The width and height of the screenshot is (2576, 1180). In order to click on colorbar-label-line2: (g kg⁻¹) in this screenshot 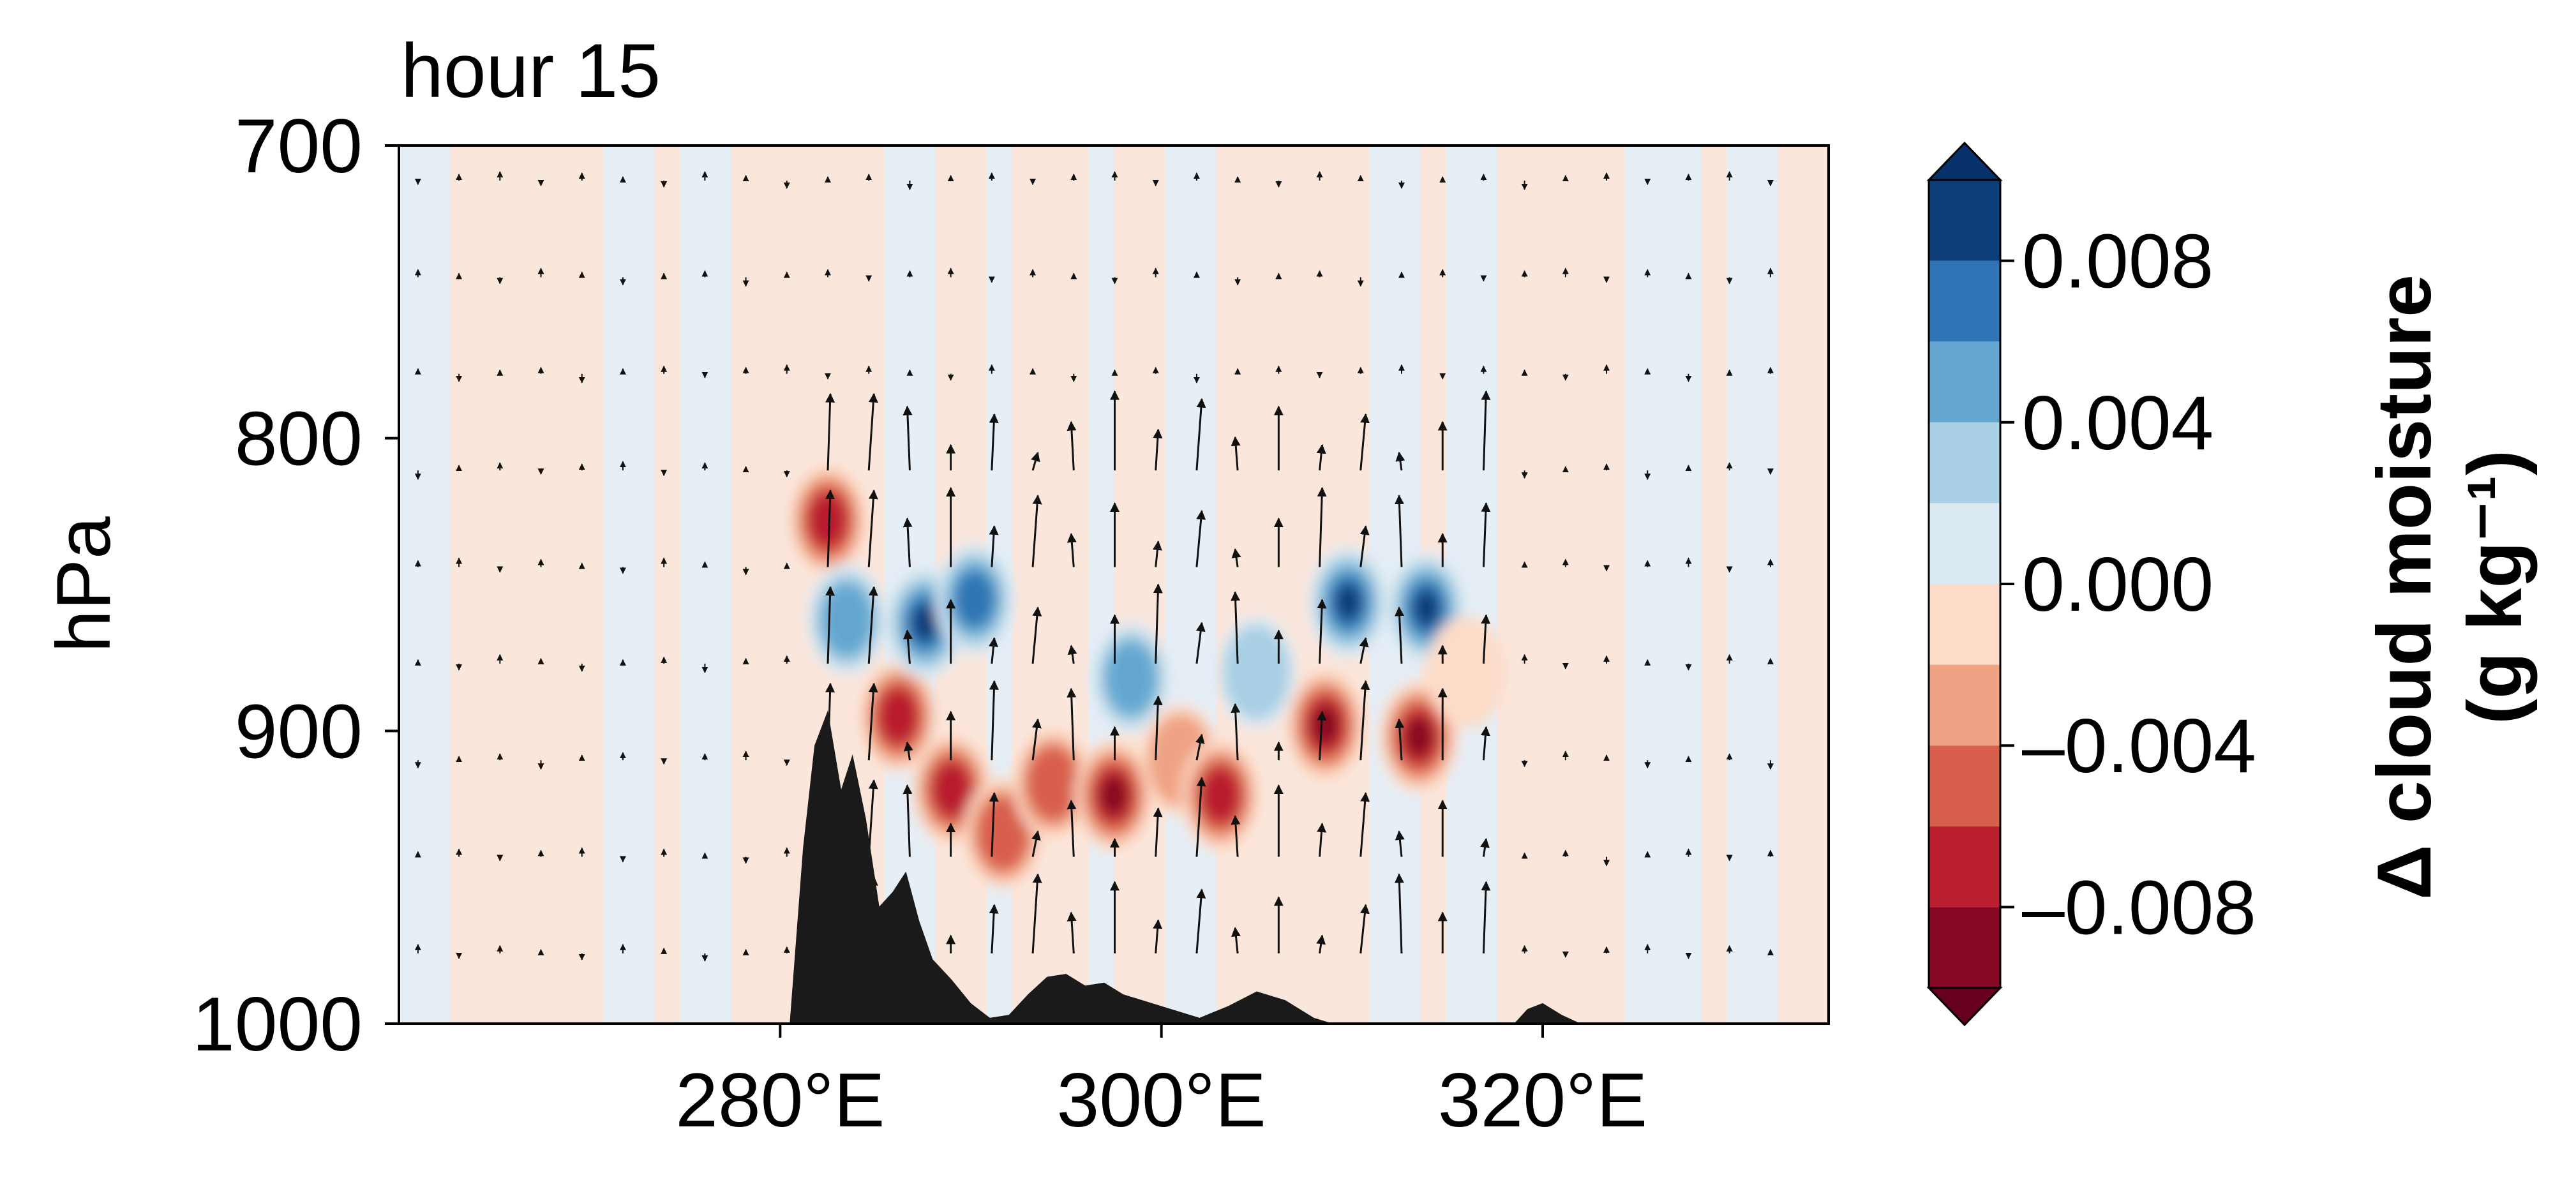, I will do `click(2495, 587)`.